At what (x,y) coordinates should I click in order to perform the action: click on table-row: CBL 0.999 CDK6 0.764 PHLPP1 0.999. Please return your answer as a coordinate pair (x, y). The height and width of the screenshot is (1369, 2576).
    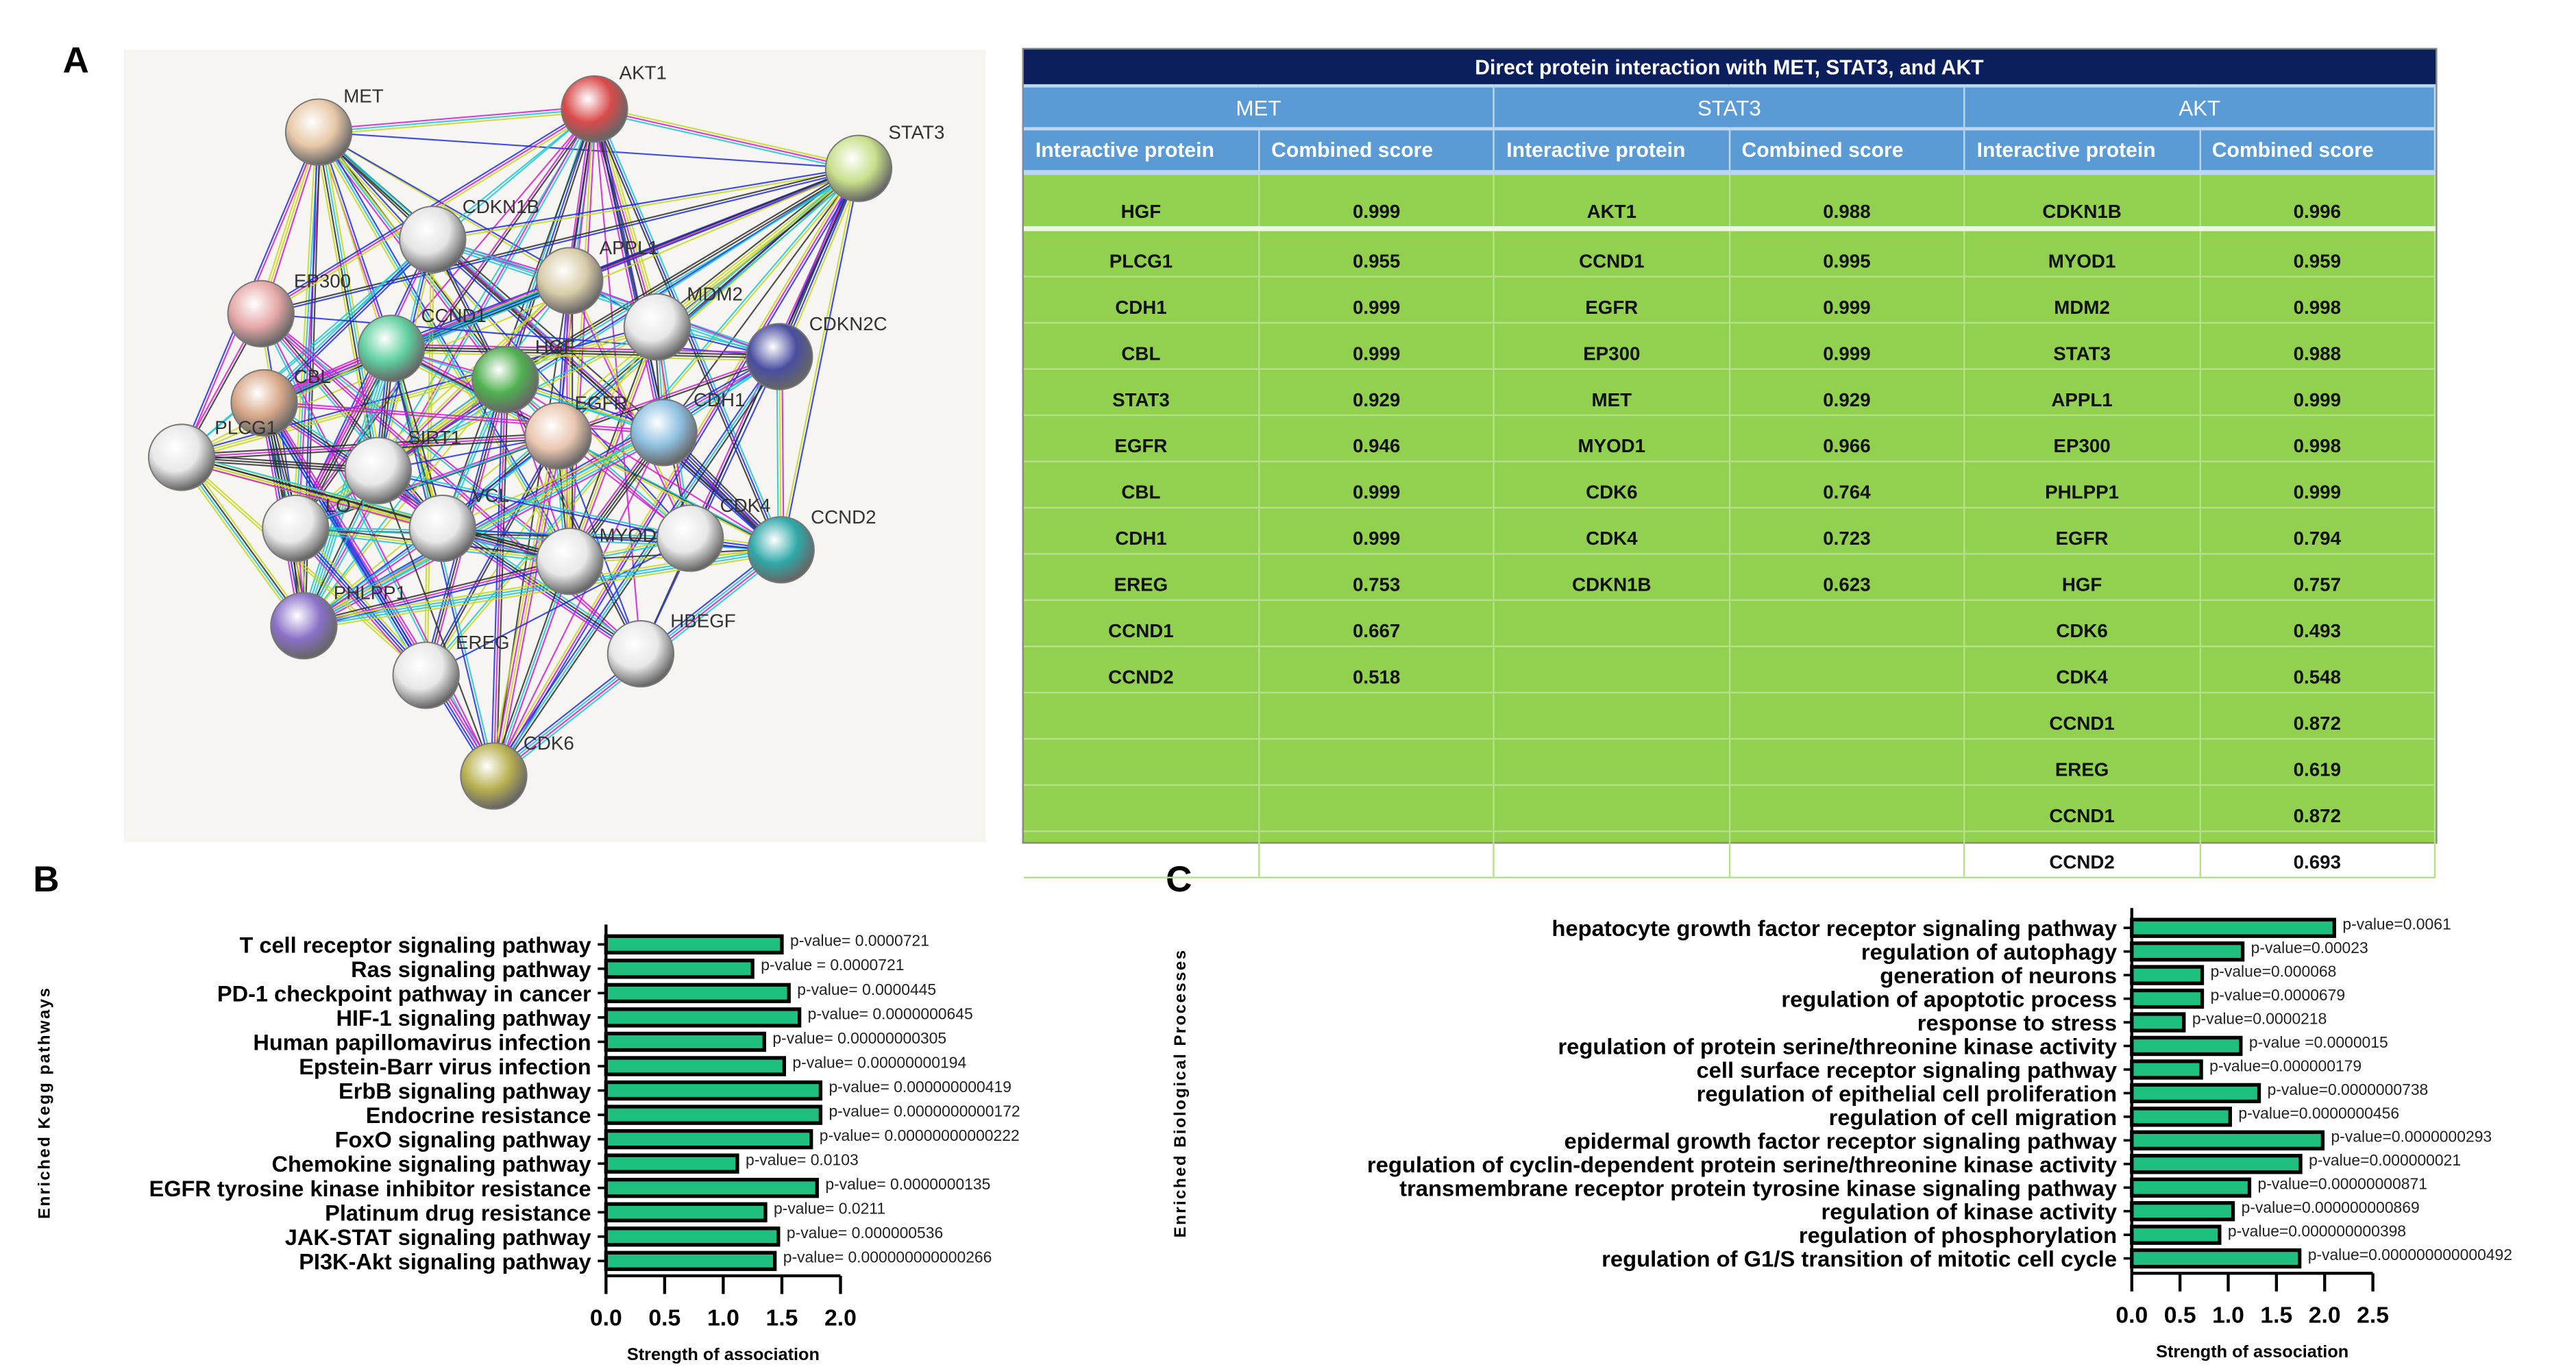
    Looking at the image, I should click on (1730, 485).